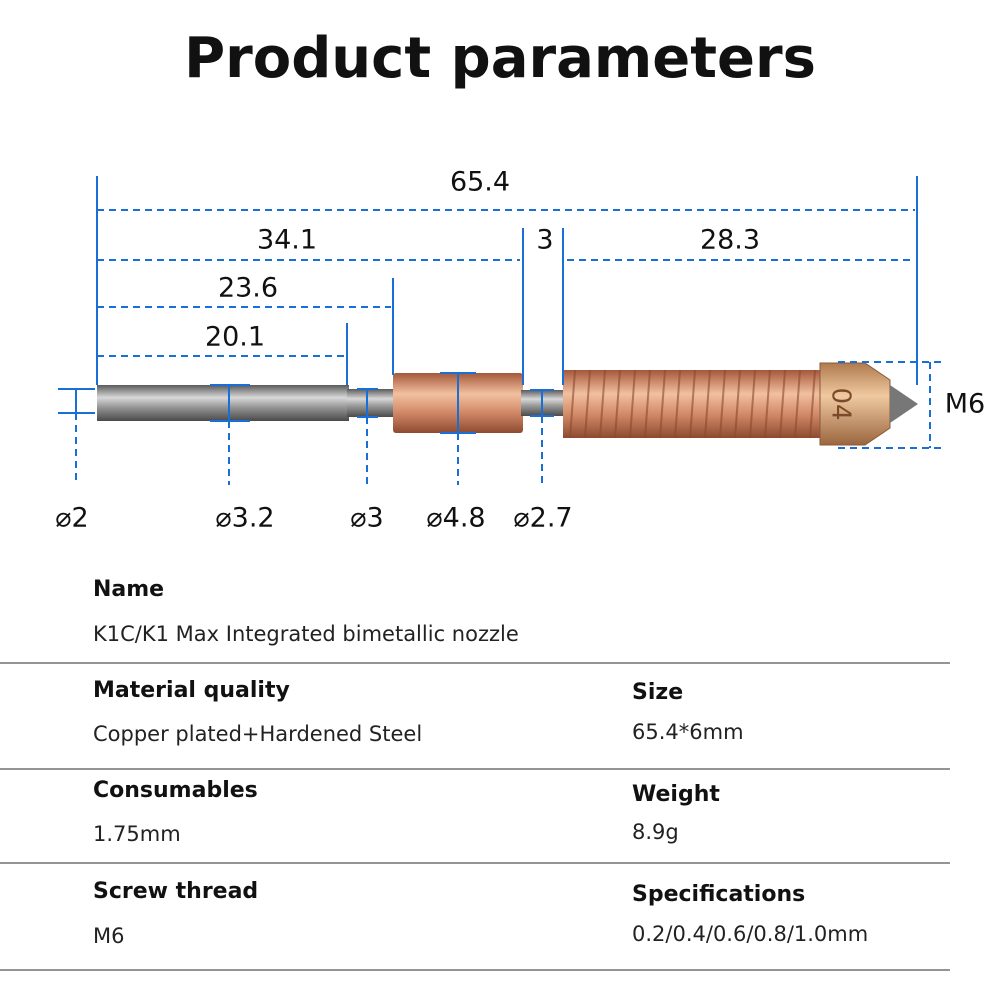 This screenshot has height=1004, width=1000. Describe the element at coordinates (688, 732) in the screenshot. I see `spec-value: 65.4*6mm` at that location.